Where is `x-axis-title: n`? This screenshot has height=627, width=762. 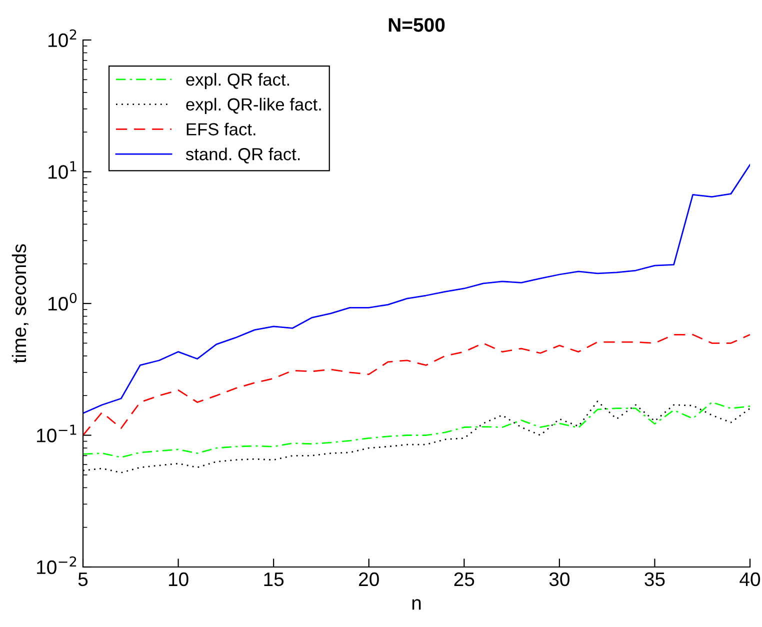
x-axis-title: n is located at coordinates (416, 604).